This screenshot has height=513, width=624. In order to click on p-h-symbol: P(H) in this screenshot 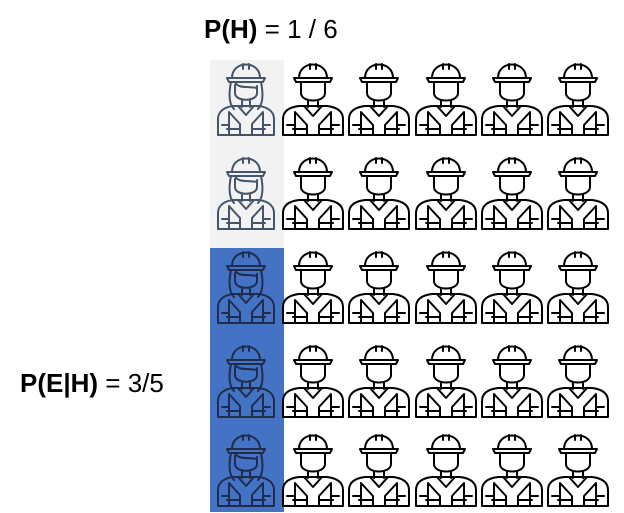, I will do `click(231, 29)`.